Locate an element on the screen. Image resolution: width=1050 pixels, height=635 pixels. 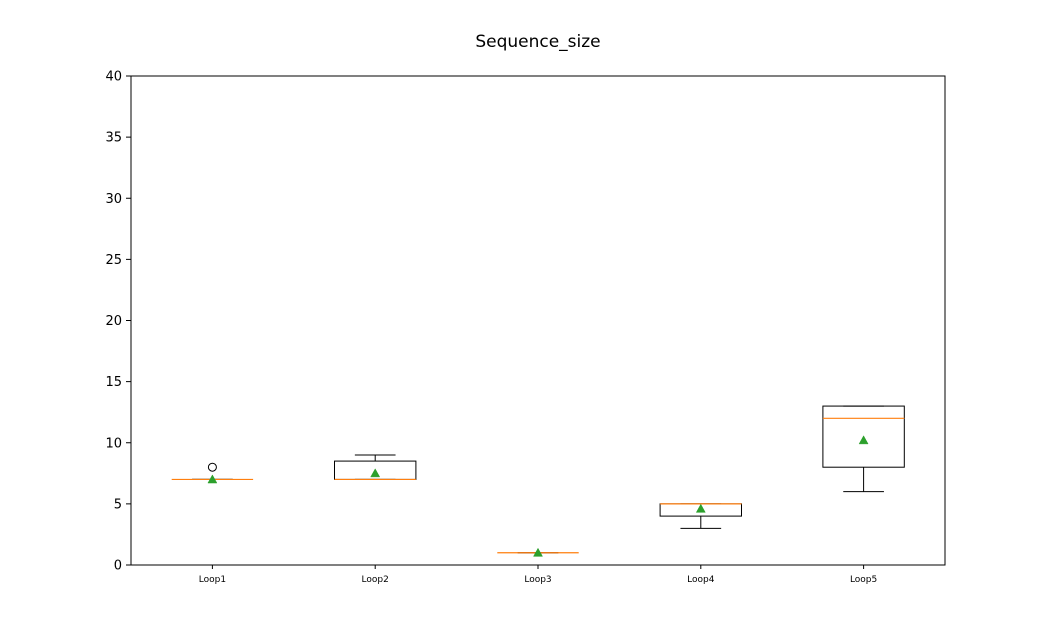
y-tick-label: 5 is located at coordinates (118, 504).